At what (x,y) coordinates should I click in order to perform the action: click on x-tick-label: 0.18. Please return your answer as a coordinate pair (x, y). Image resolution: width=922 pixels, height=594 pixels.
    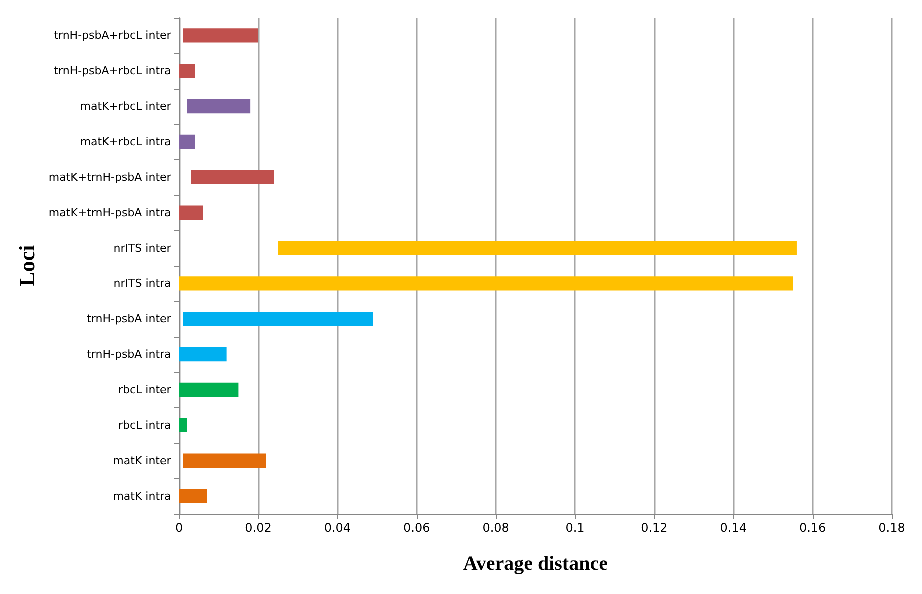
    Looking at the image, I should click on (892, 528).